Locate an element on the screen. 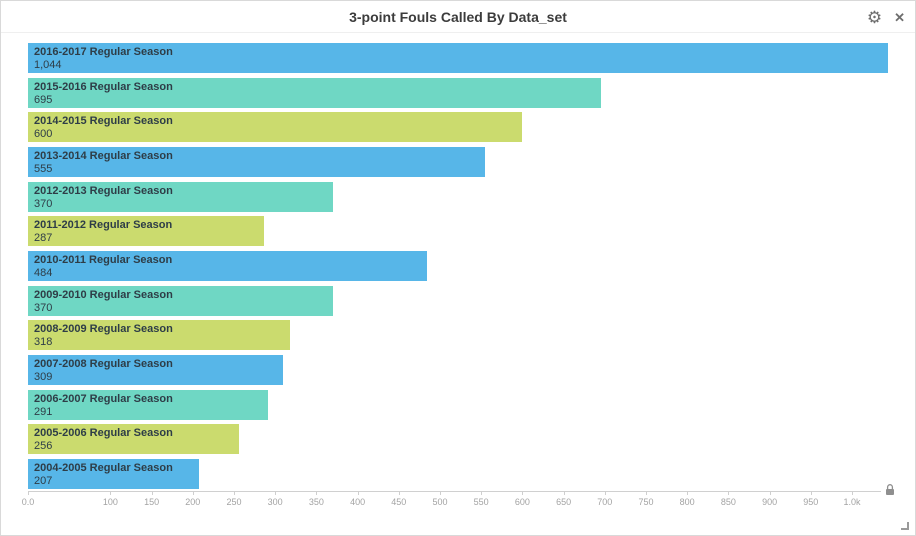  bar-row: 2011-2012 Regular Season 287 is located at coordinates (146, 231).